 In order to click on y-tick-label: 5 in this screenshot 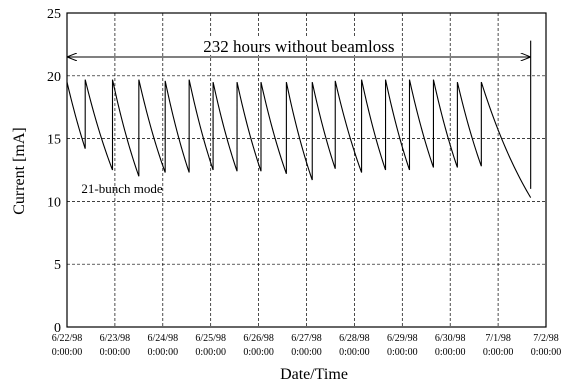, I will do `click(57, 265)`.